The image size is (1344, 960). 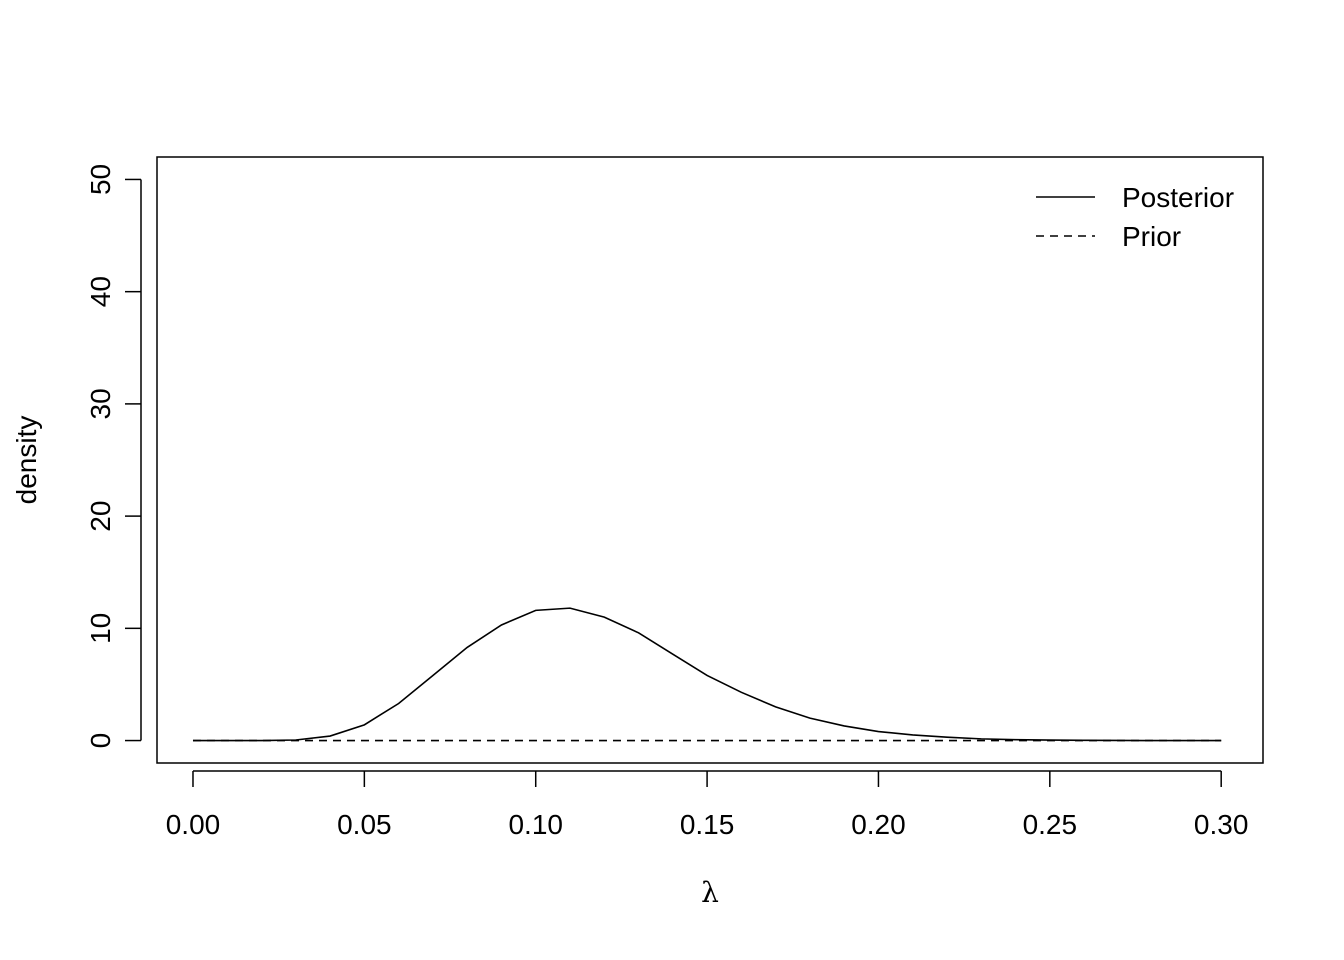 I want to click on y-tick-label: 10, so click(x=100, y=628).